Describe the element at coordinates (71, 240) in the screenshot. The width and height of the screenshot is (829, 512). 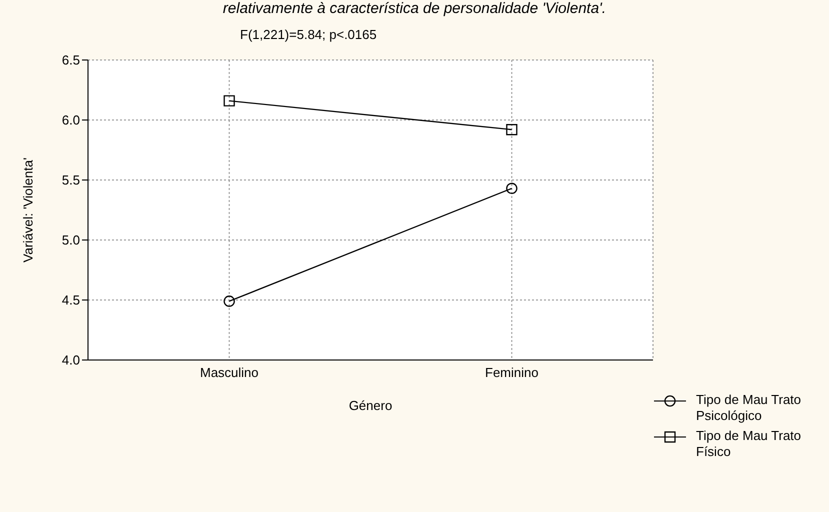
I see `y-tick-label: 5.0` at that location.